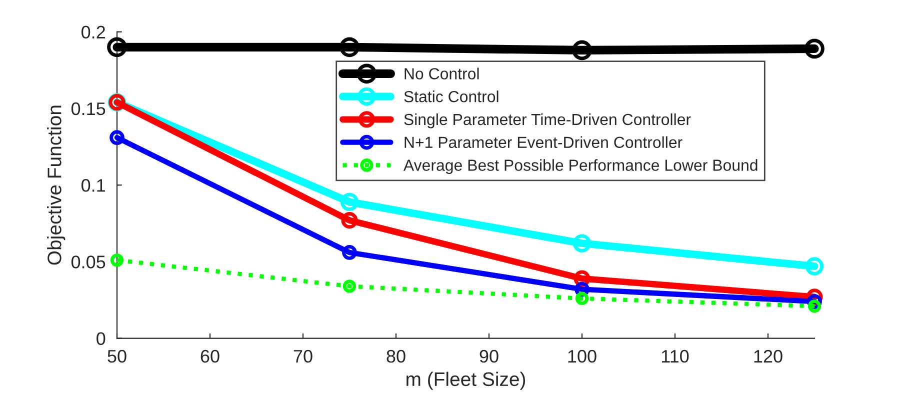 This screenshot has width=900, height=398. What do you see at coordinates (93, 185) in the screenshot?
I see `y-tick-label: 0.1` at bounding box center [93, 185].